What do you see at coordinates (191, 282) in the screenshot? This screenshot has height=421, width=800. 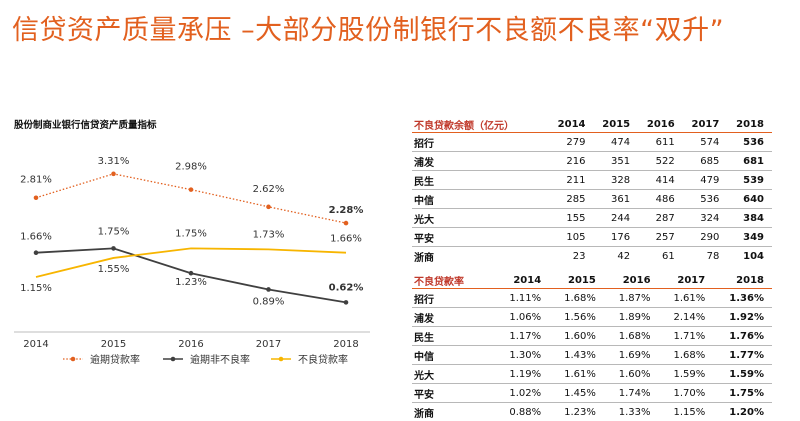 I see `data-label: 1.23%` at bounding box center [191, 282].